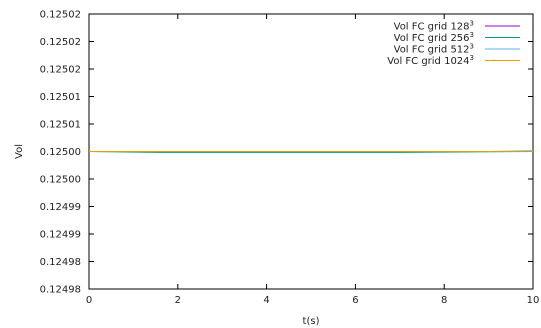 The image size is (541, 328). Describe the element at coordinates (355, 300) in the screenshot. I see `x-tick-label: 6` at that location.